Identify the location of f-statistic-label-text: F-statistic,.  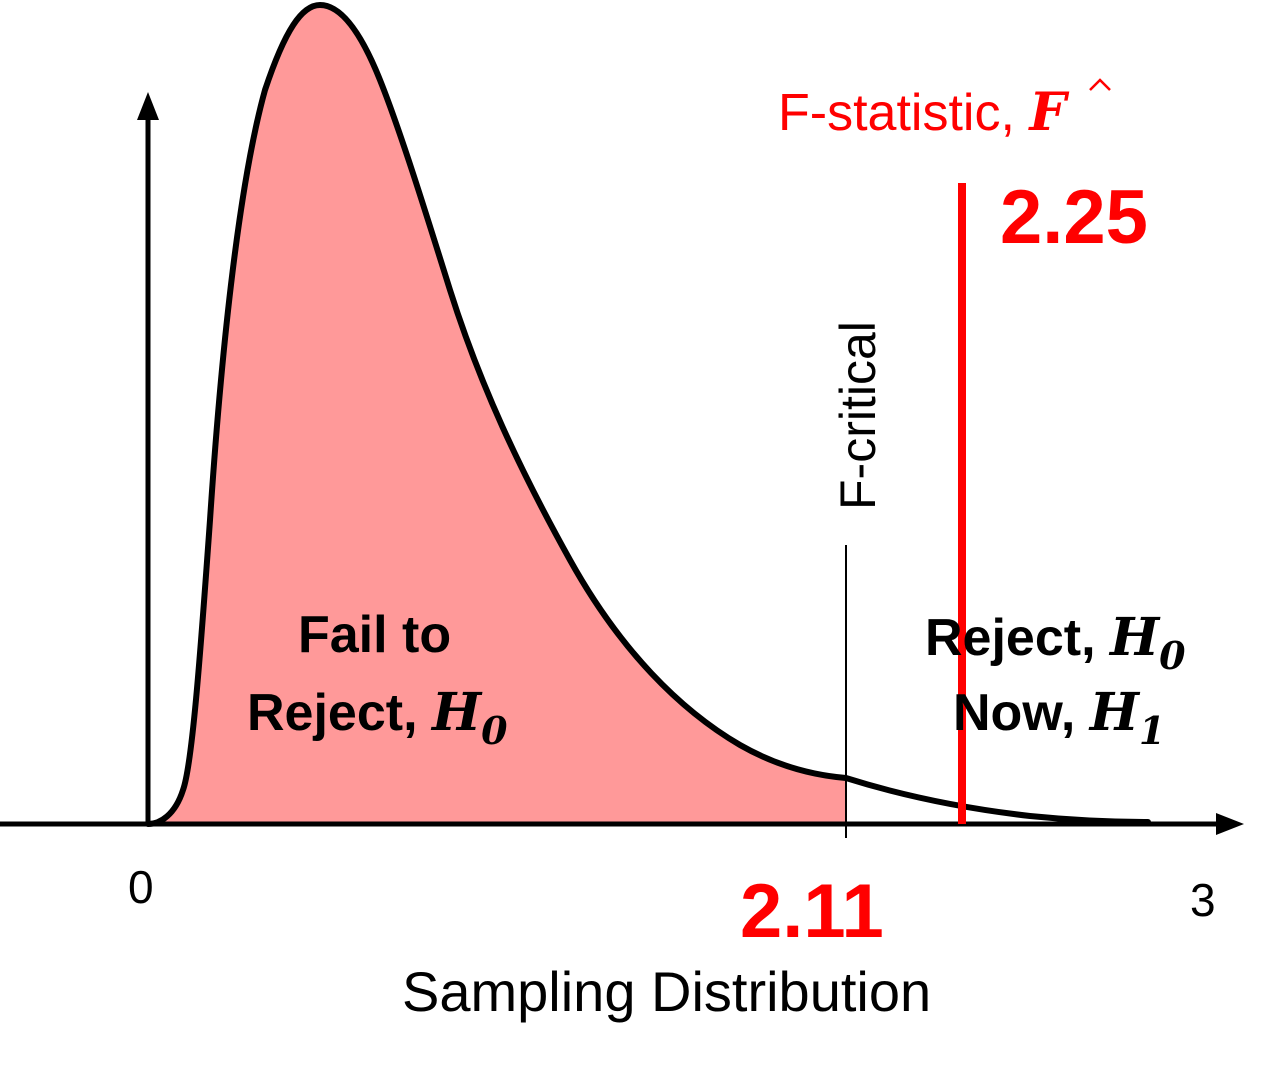
(903, 113).